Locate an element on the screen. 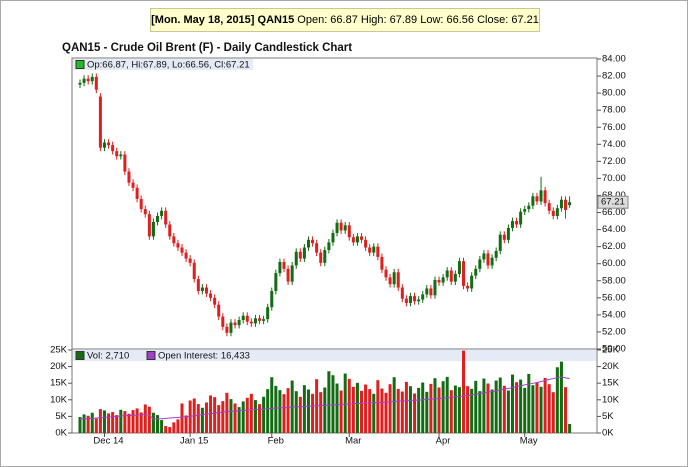 Image resolution: width=688 pixels, height=467 pixels. y-tick-label: 74.00 is located at coordinates (614, 144).